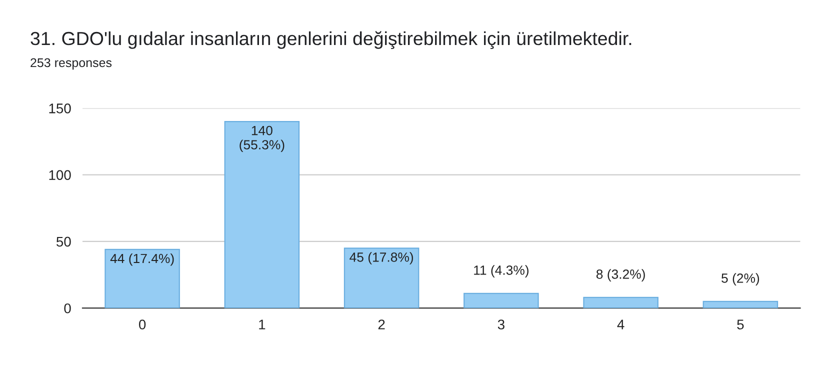 The width and height of the screenshot is (825, 392). I want to click on y-tick-label: 0, so click(67, 308).